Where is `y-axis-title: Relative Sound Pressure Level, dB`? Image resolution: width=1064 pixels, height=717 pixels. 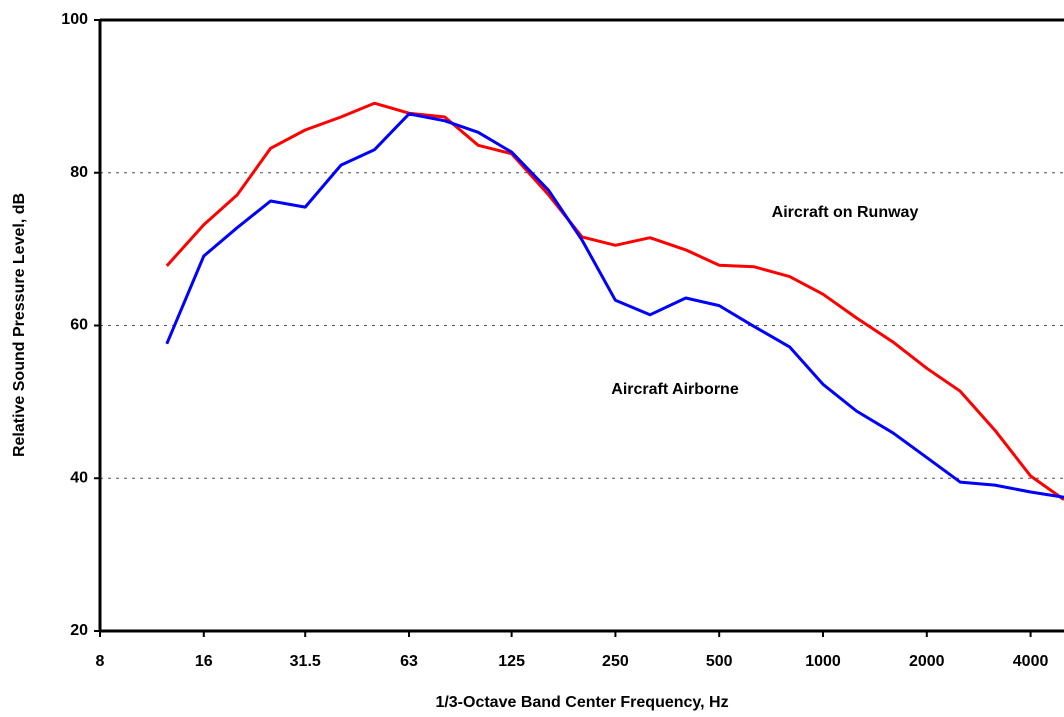 y-axis-title: Relative Sound Pressure Level, dB is located at coordinates (19, 325).